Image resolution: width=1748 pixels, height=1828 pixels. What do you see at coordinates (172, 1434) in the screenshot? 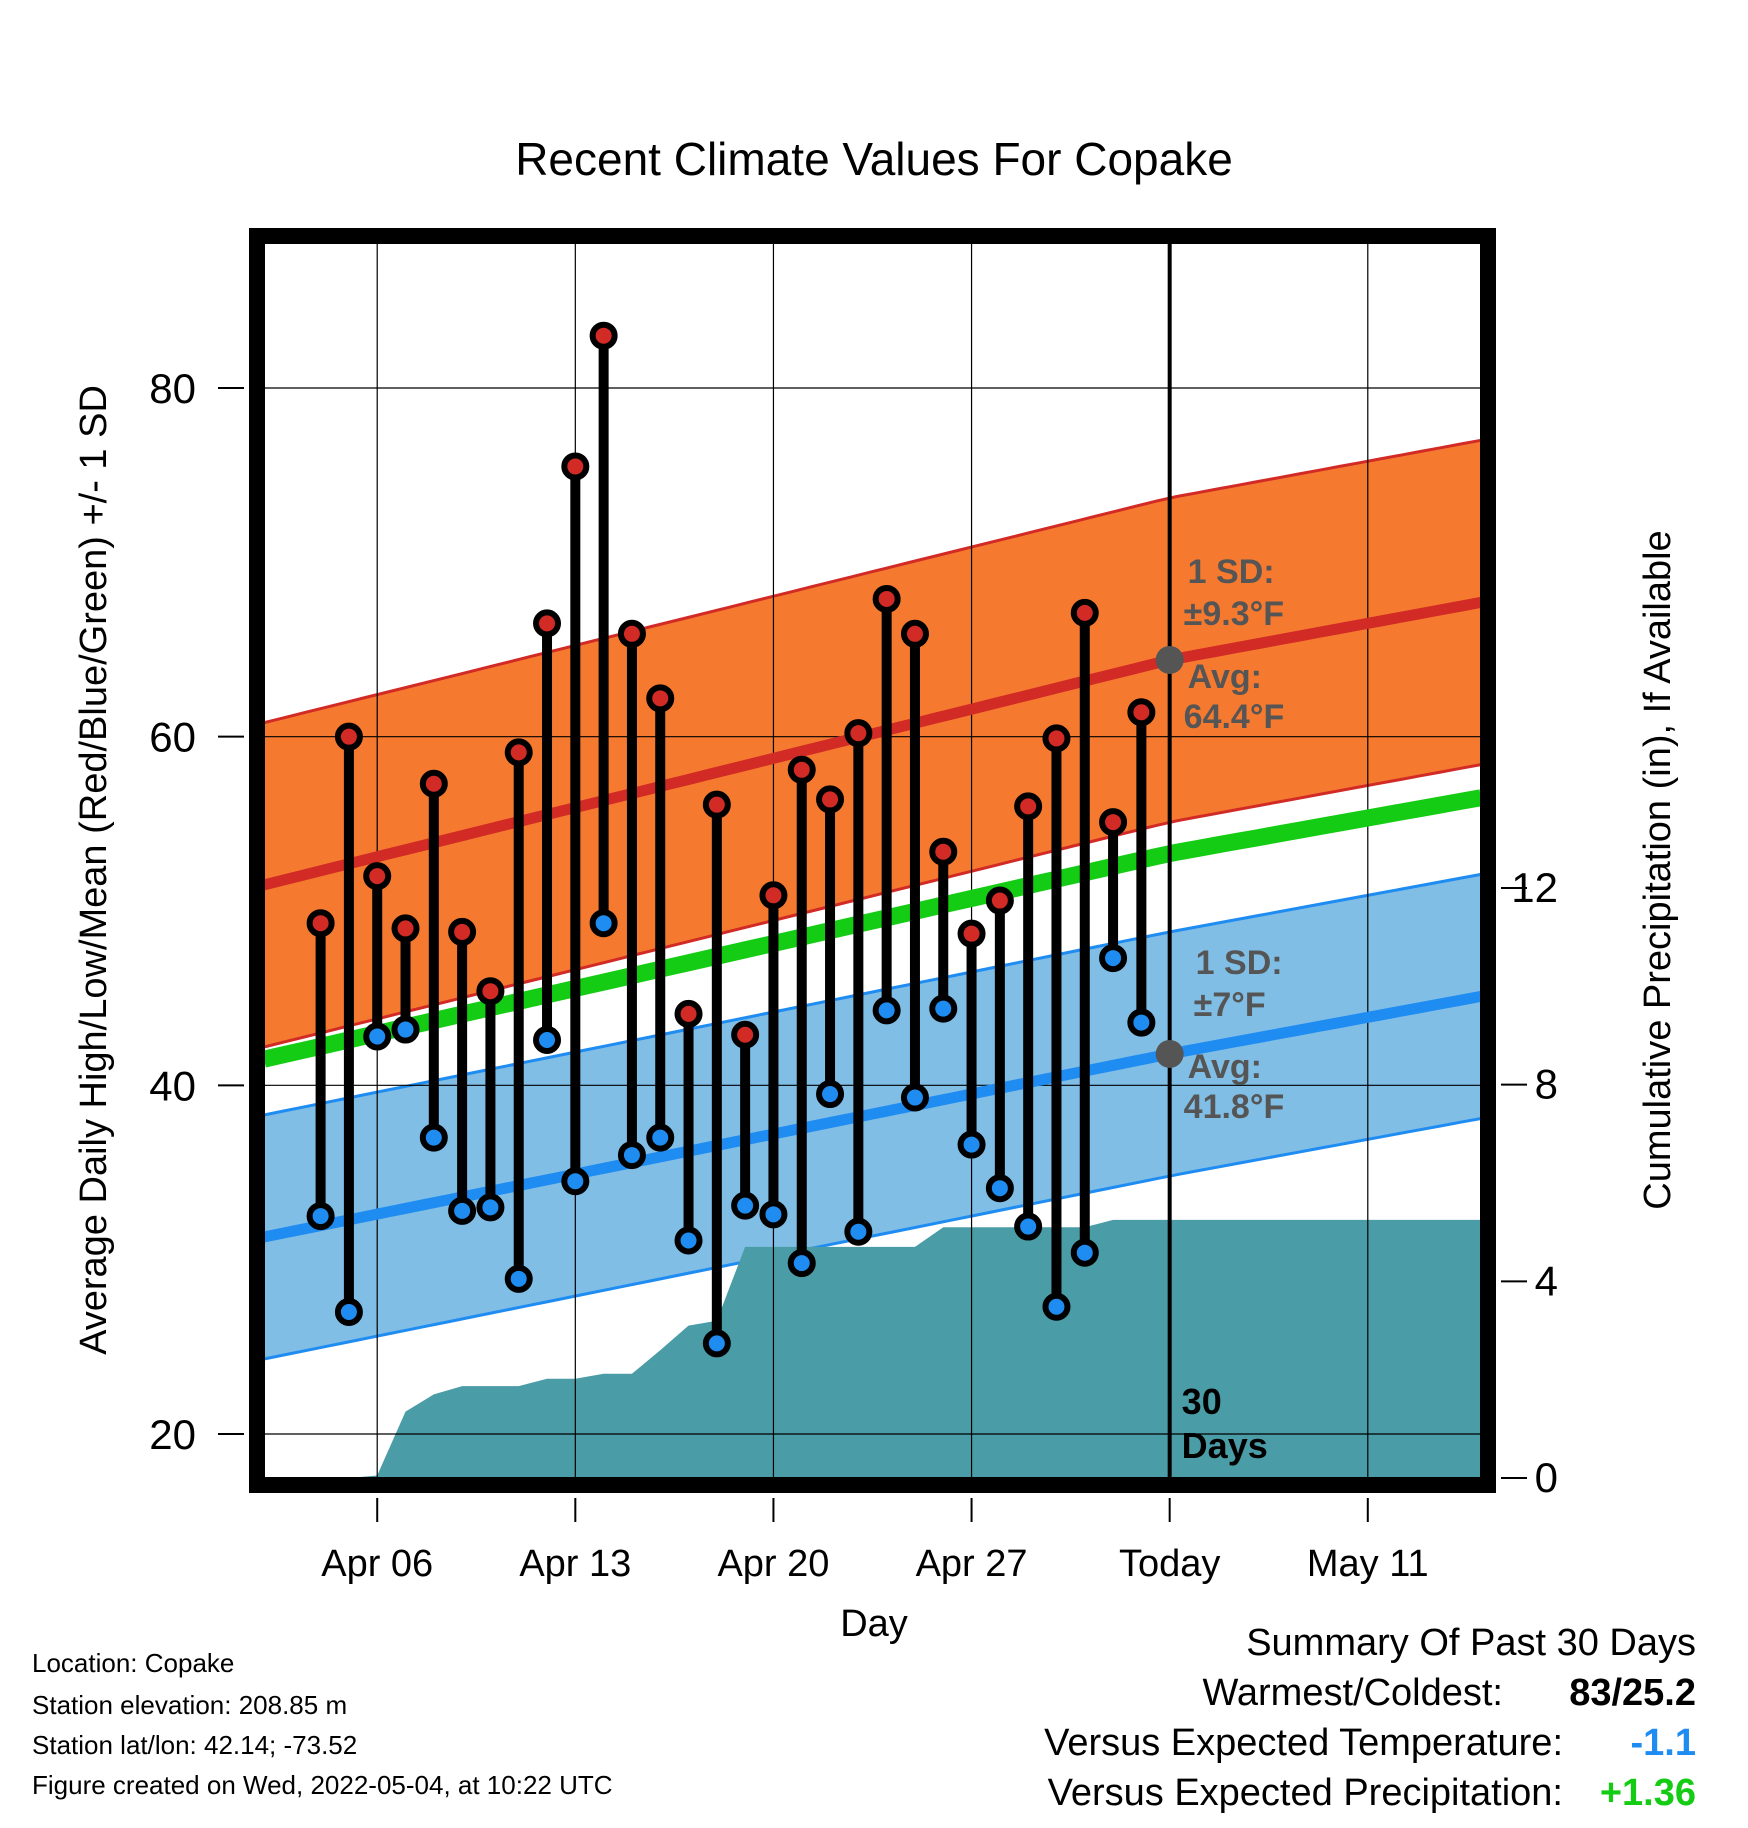
I see `y-tick-label: 20` at bounding box center [172, 1434].